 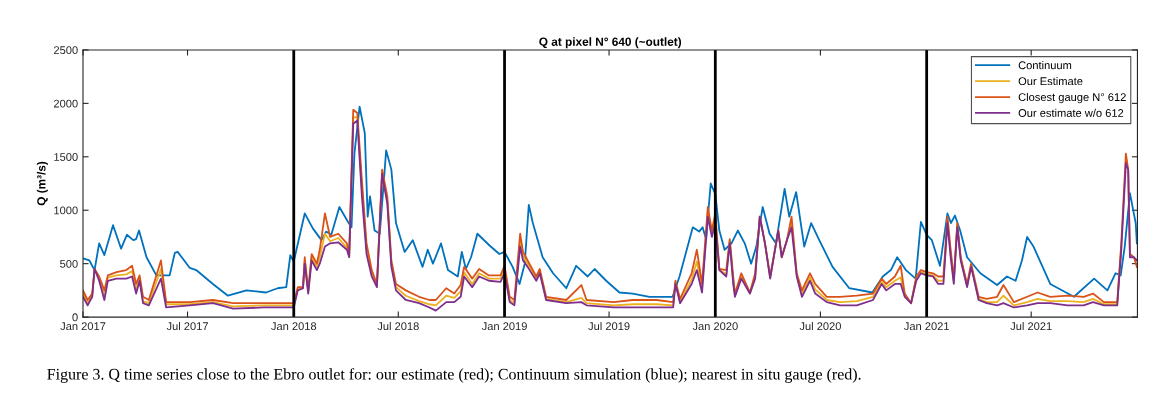 What do you see at coordinates (65, 50) in the screenshot?
I see `y-tick-label: 2500` at bounding box center [65, 50].